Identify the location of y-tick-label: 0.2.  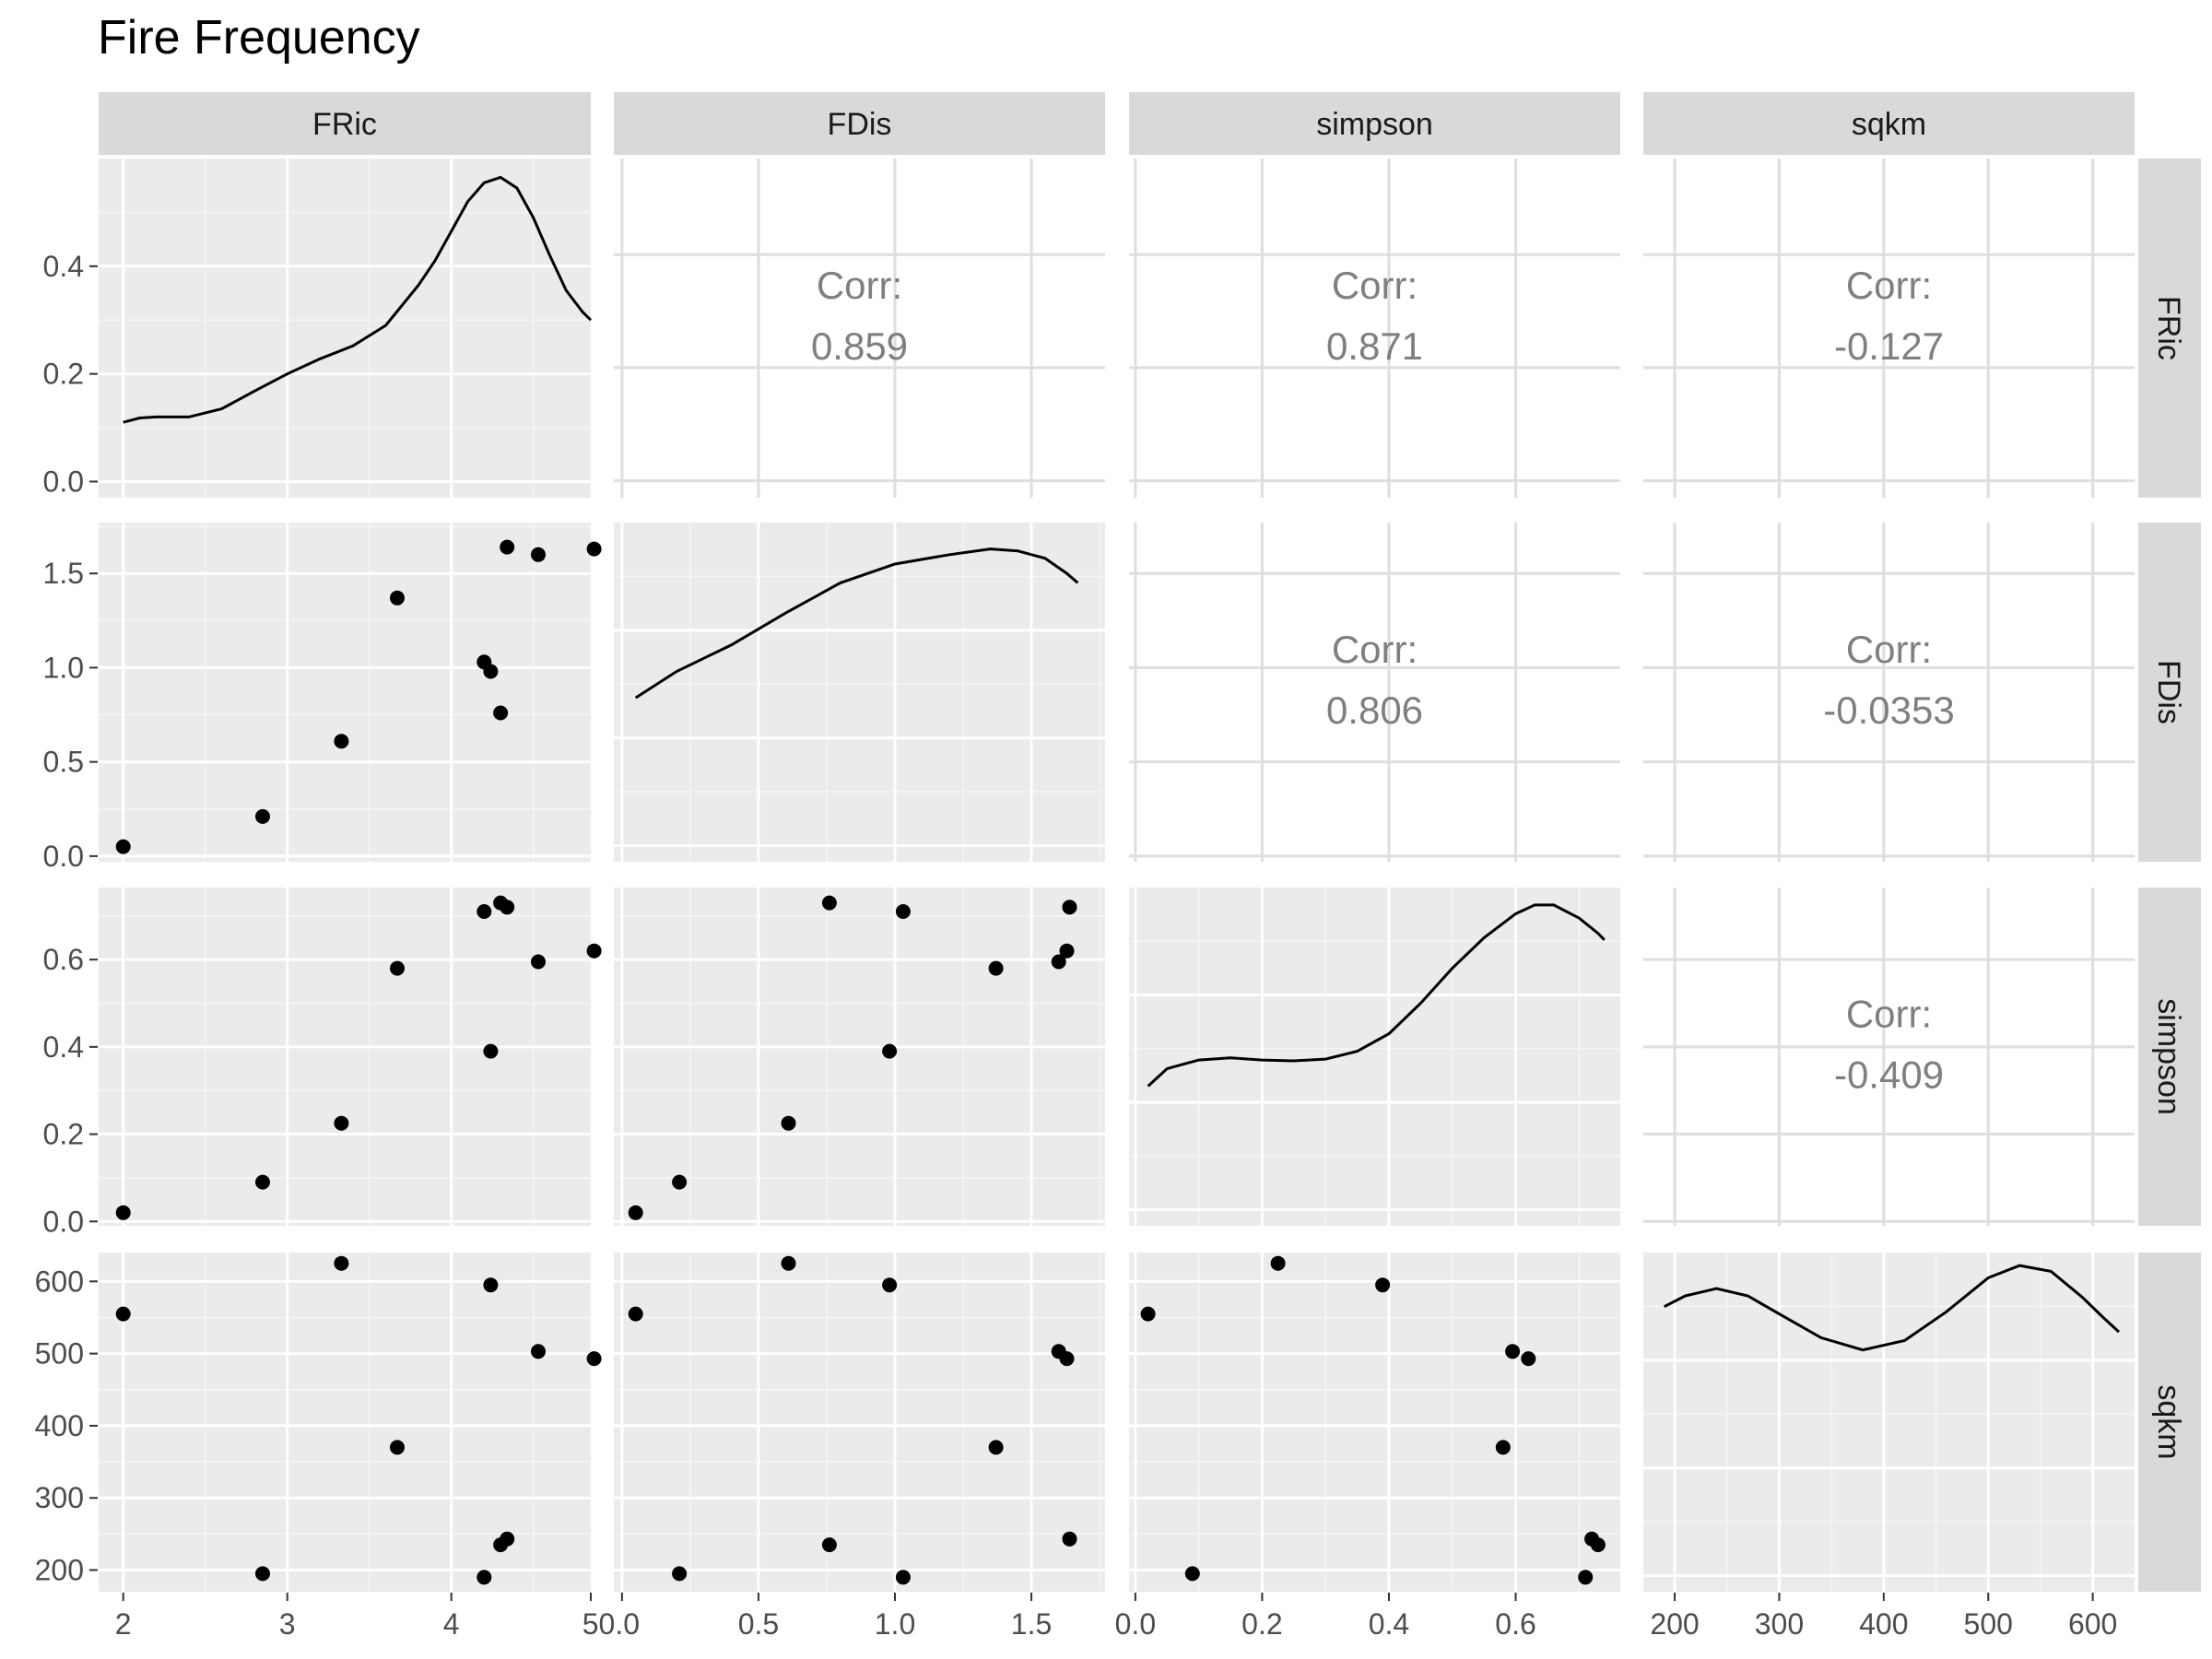
(63, 374).